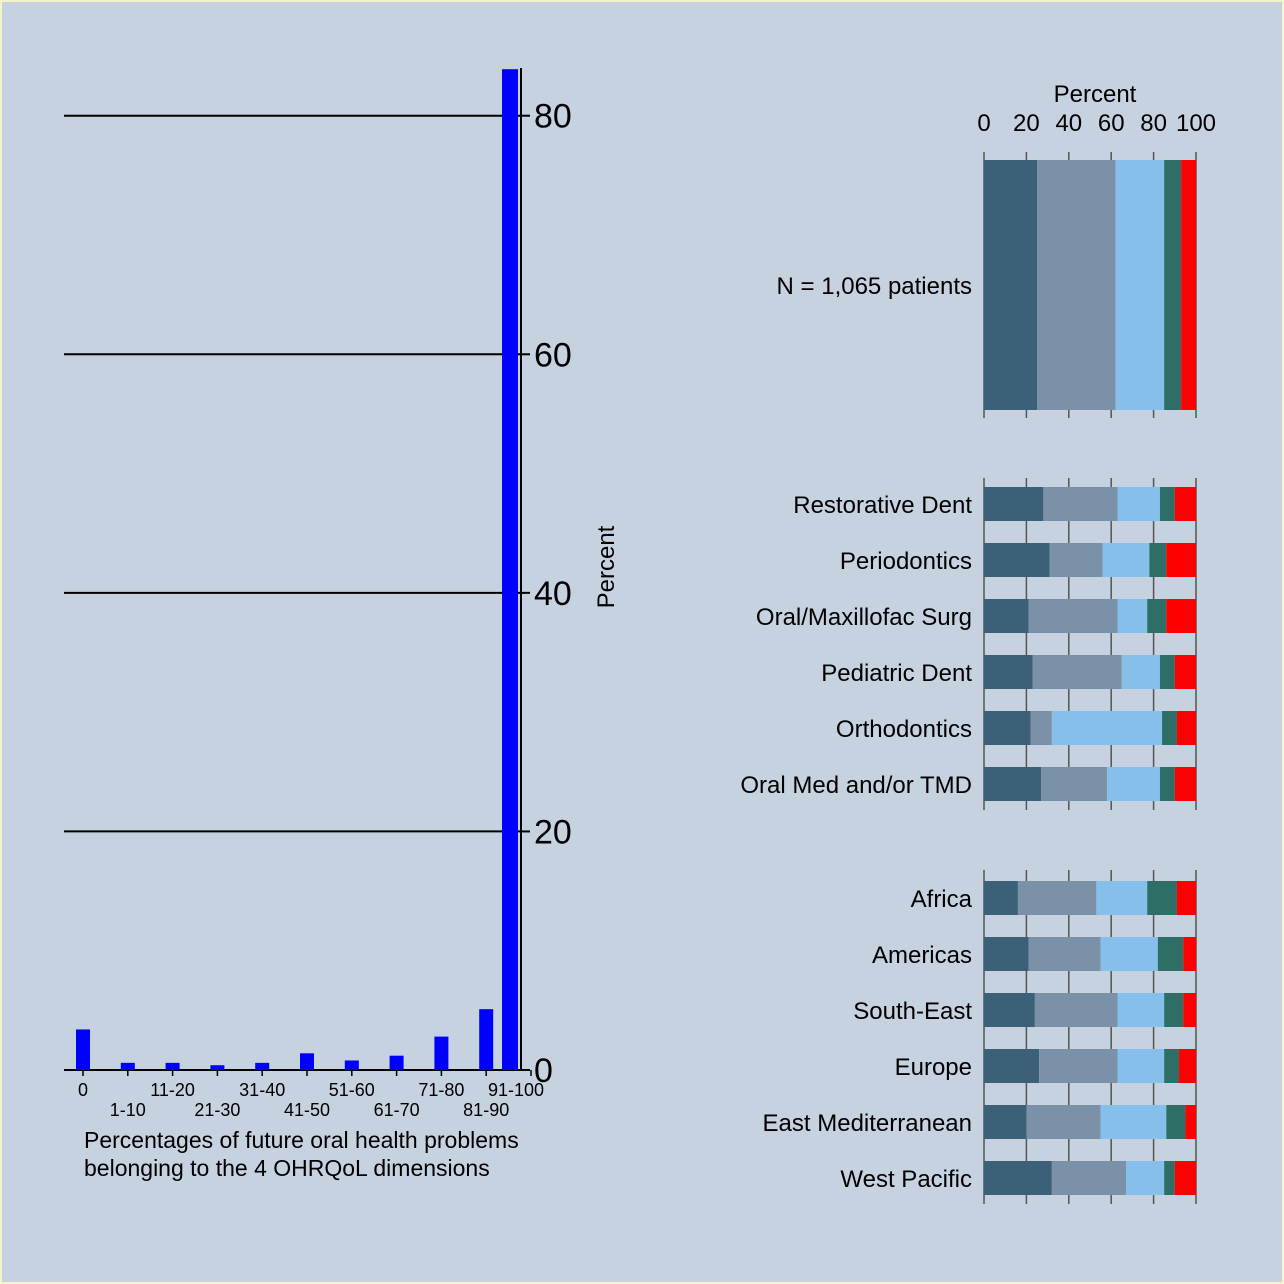 Image resolution: width=1284 pixels, height=1284 pixels. I want to click on x-tick-label: 41-50, so click(307, 1110).